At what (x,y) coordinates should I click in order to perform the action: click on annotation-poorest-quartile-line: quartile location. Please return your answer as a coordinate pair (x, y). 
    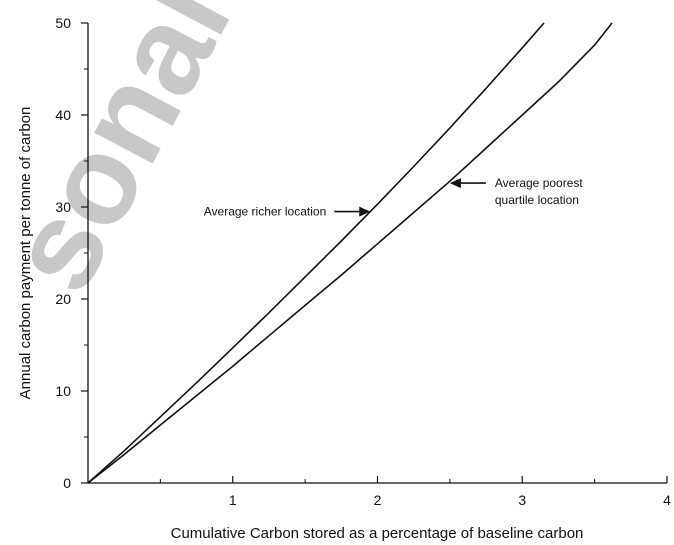
    Looking at the image, I should click on (537, 200).